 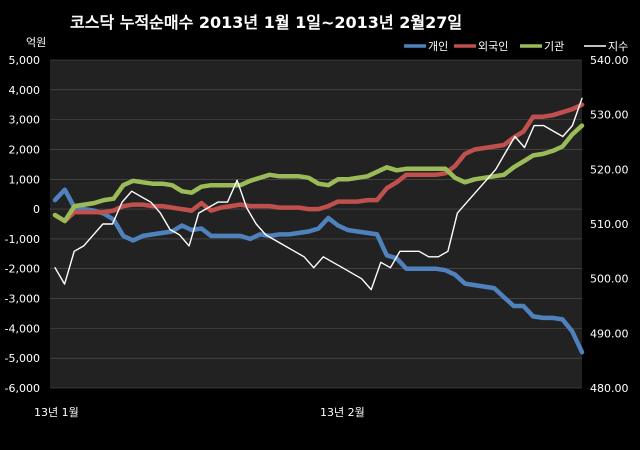 I want to click on y-left-tick-label: 5,000, so click(x=25, y=60).